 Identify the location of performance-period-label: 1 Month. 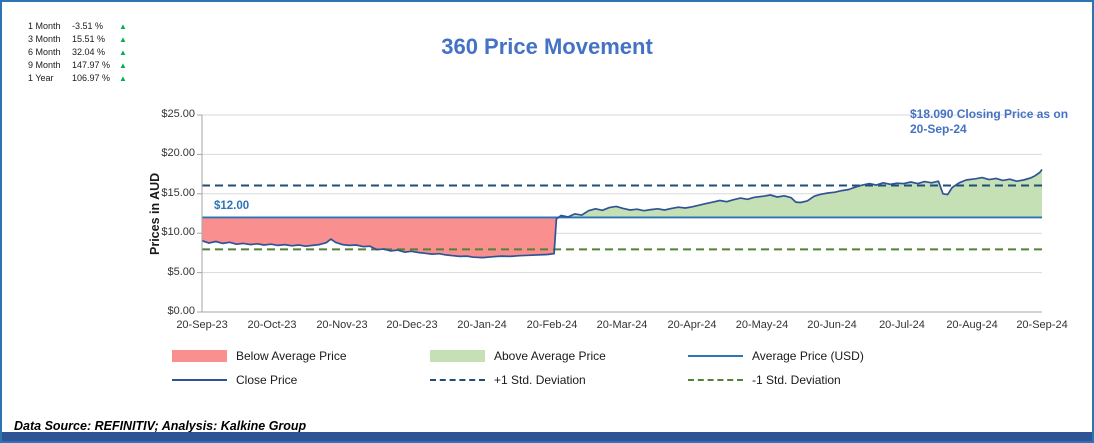
(44, 26).